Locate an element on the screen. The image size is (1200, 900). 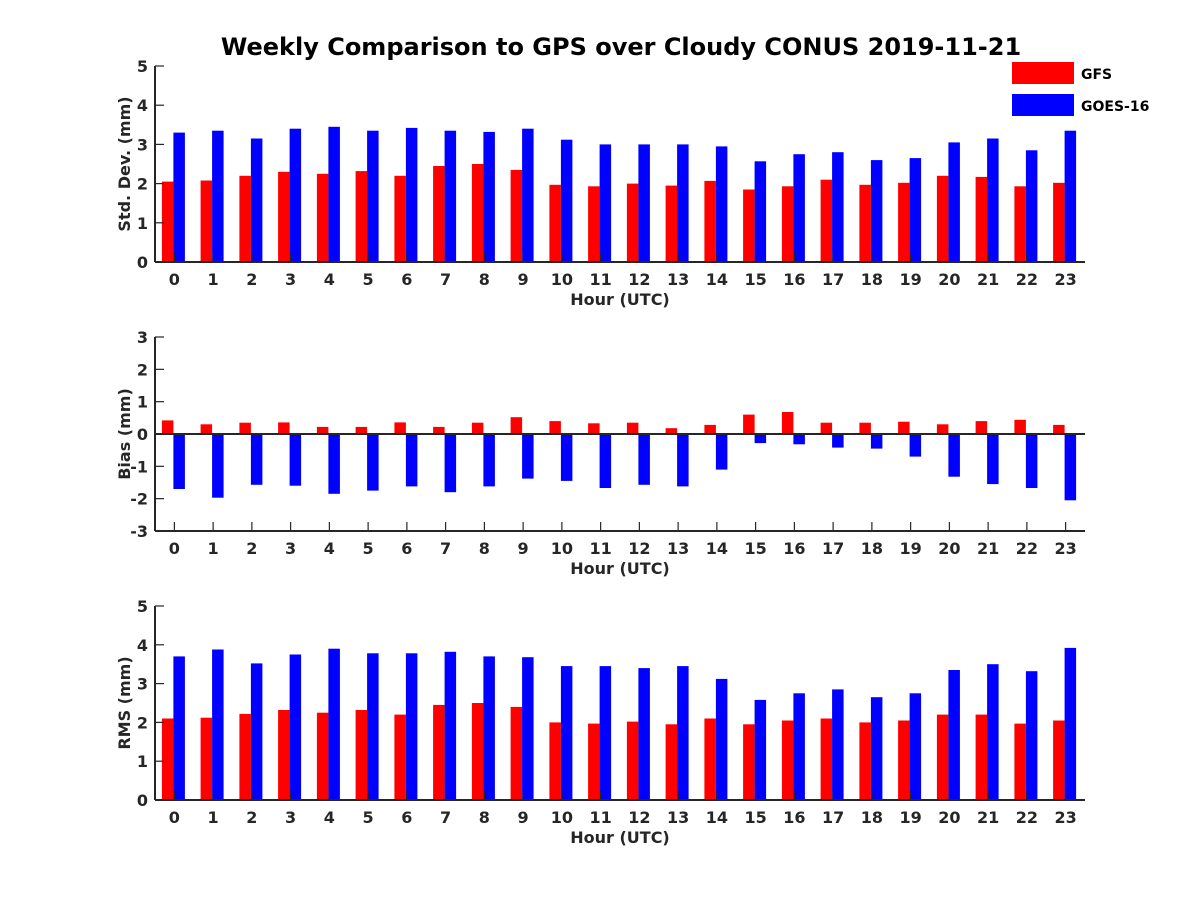
legend-label-goes16: GOES-16 is located at coordinates (1115, 107).